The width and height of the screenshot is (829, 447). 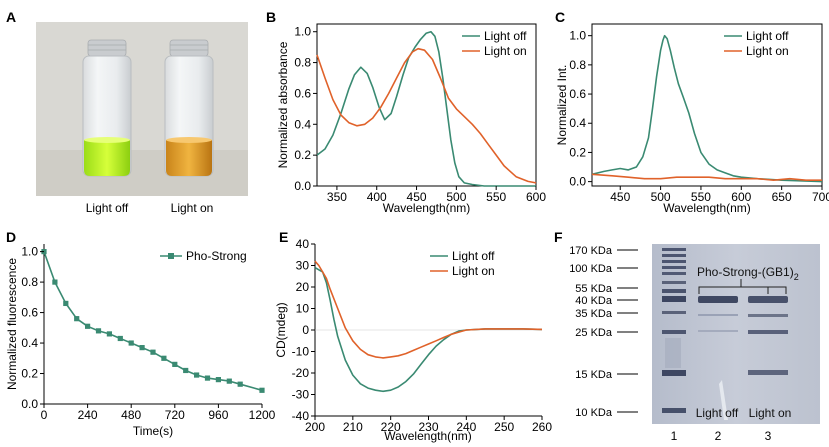 What do you see at coordinates (558, 237) in the screenshot?
I see `panel-letter: F` at bounding box center [558, 237].